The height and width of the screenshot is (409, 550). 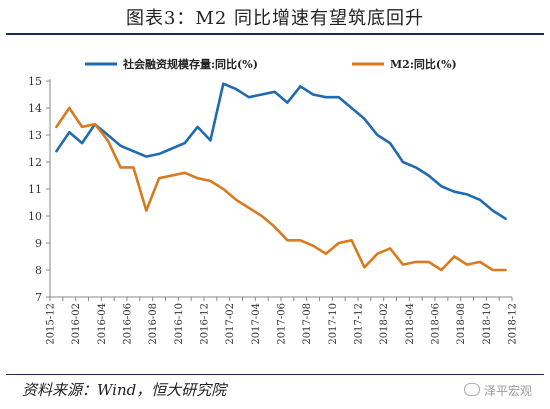 What do you see at coordinates (51, 324) in the screenshot?
I see `x-tick-label: 2015-12` at bounding box center [51, 324].